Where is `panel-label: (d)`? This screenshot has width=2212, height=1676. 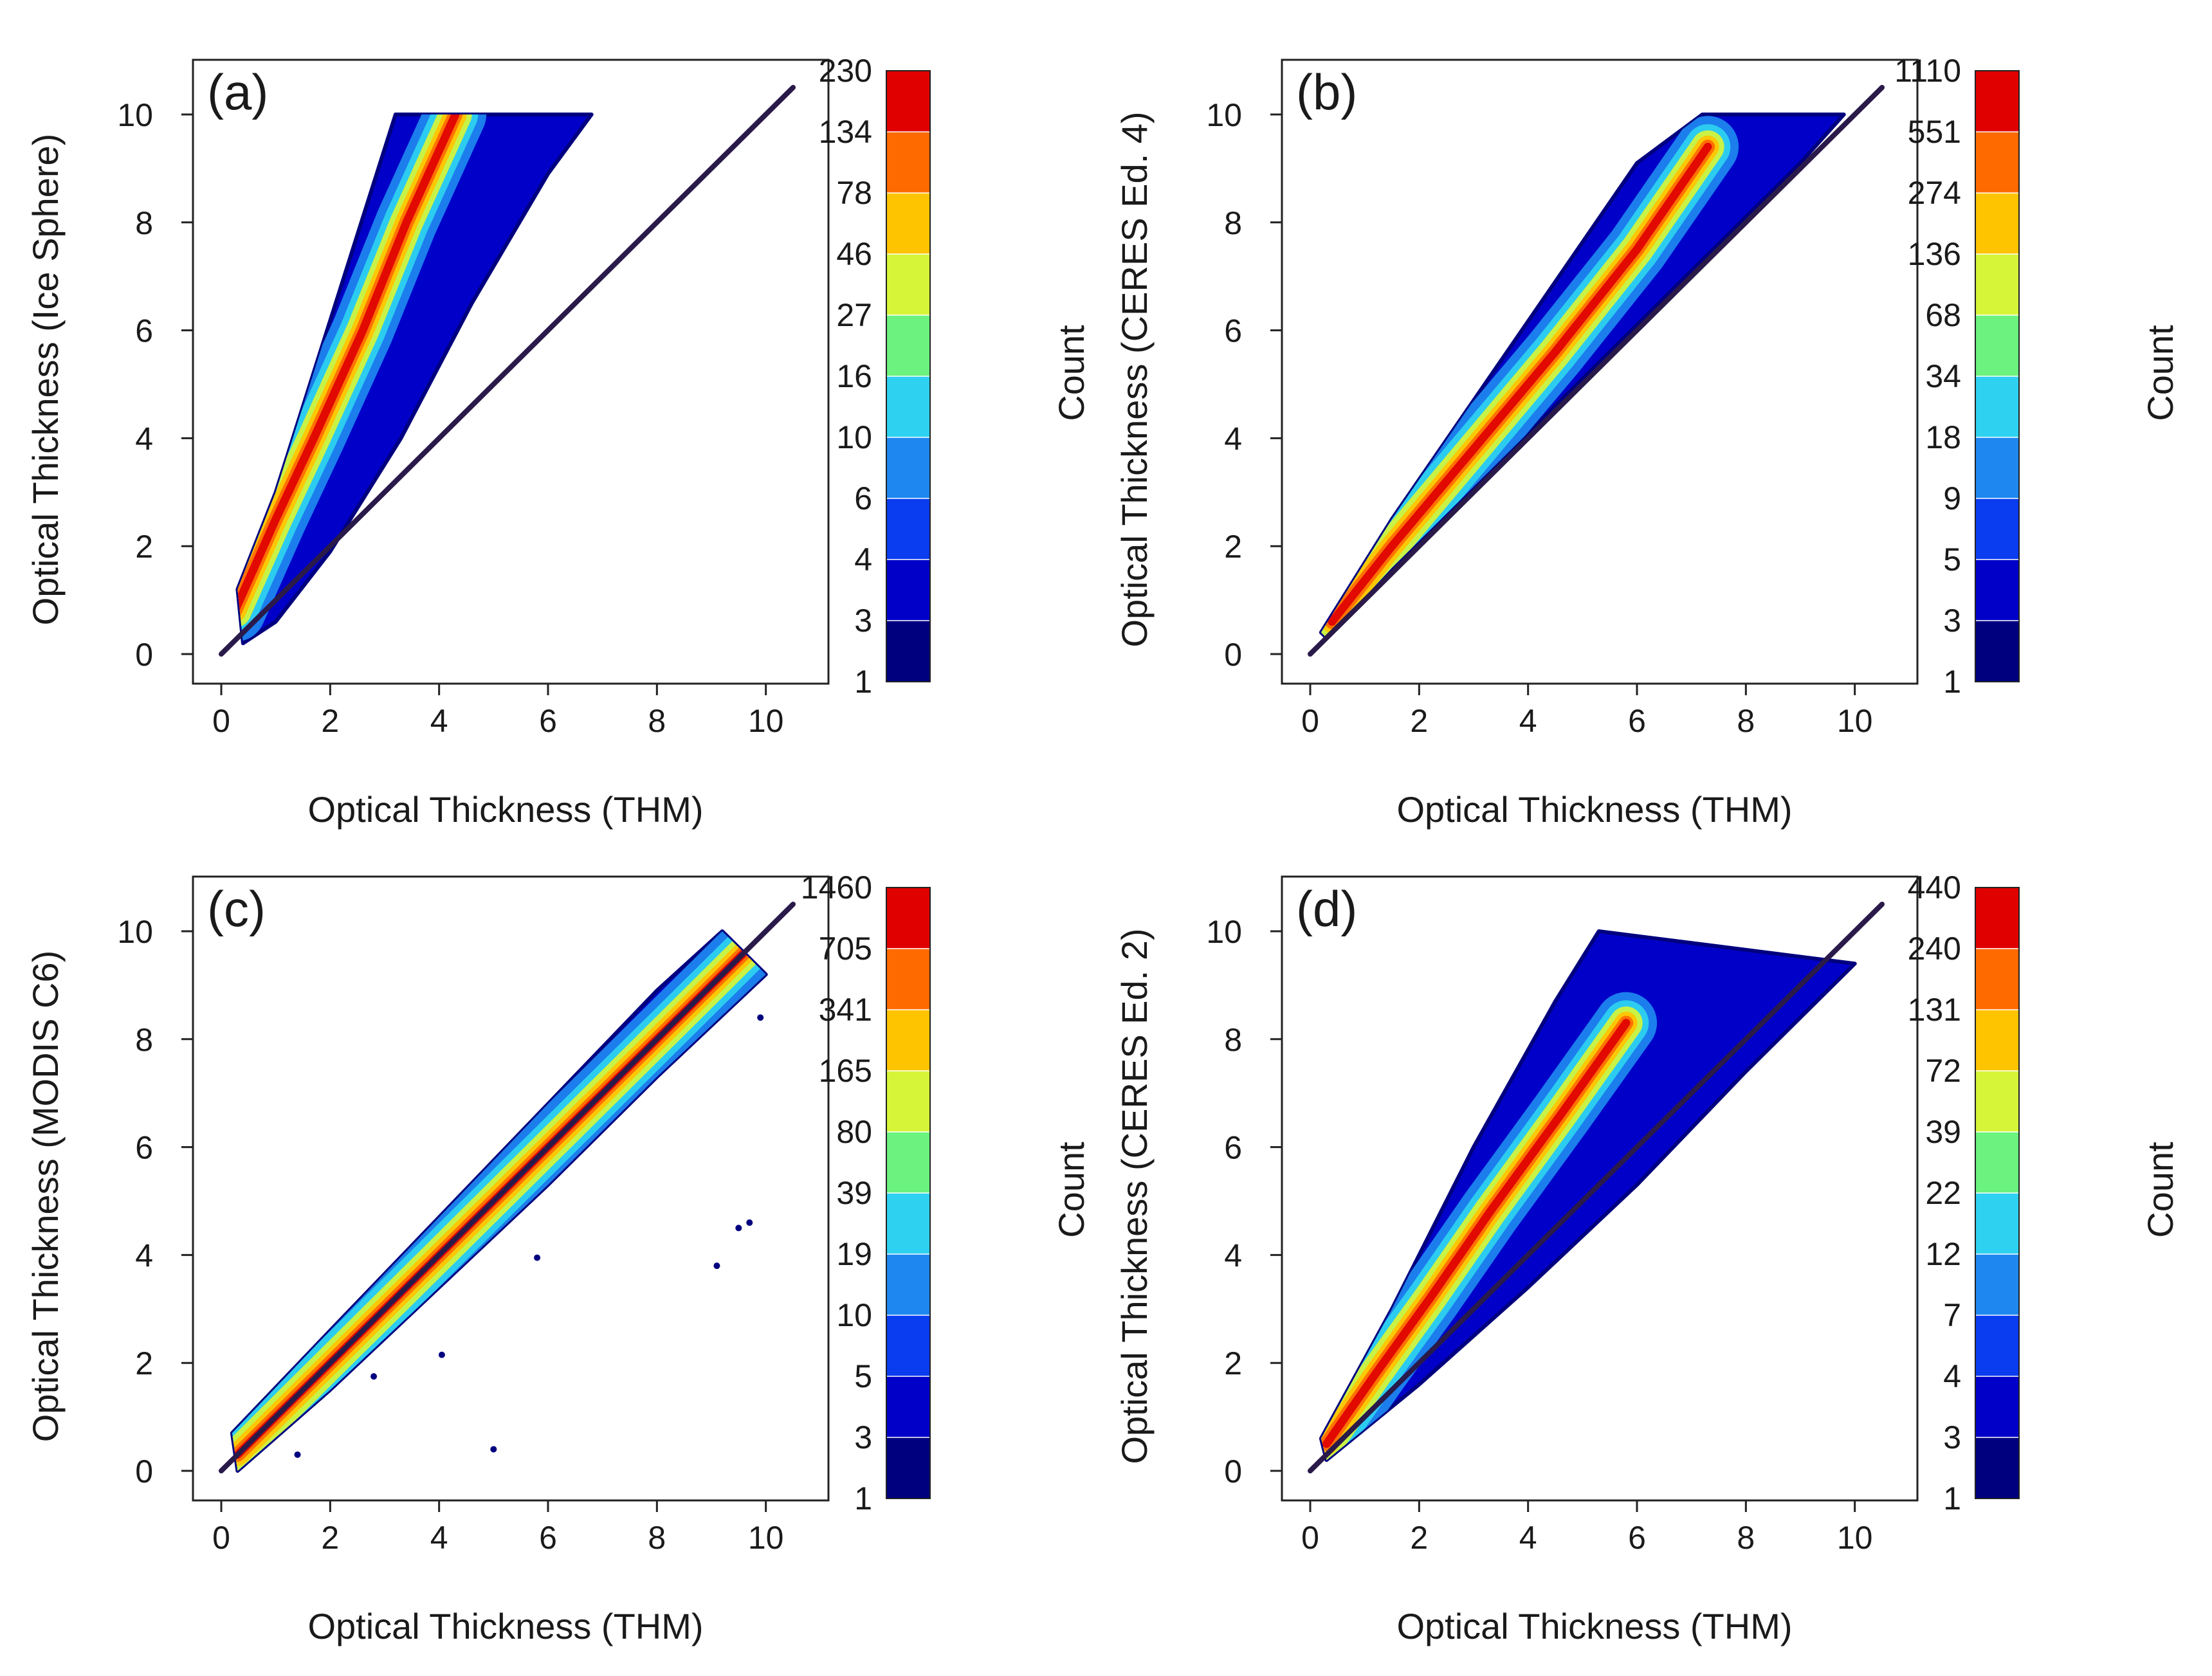
panel-label: (d) is located at coordinates (1326, 908).